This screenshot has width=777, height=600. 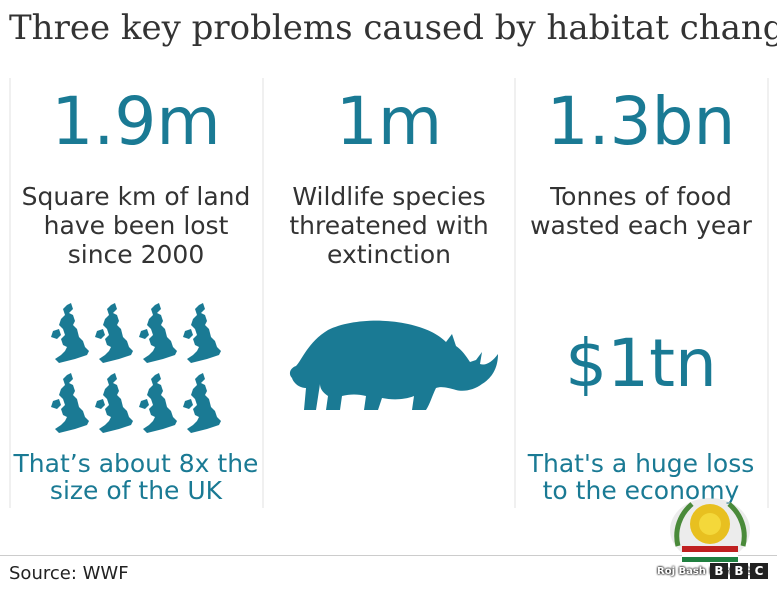 What do you see at coordinates (641, 363) in the screenshot?
I see `economy-stat: $1tn` at bounding box center [641, 363].